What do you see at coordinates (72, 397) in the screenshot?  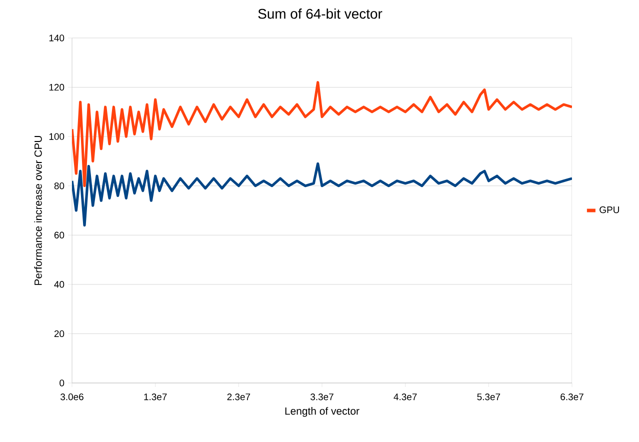 I see `x-tick-label: 3.0e6` at bounding box center [72, 397].